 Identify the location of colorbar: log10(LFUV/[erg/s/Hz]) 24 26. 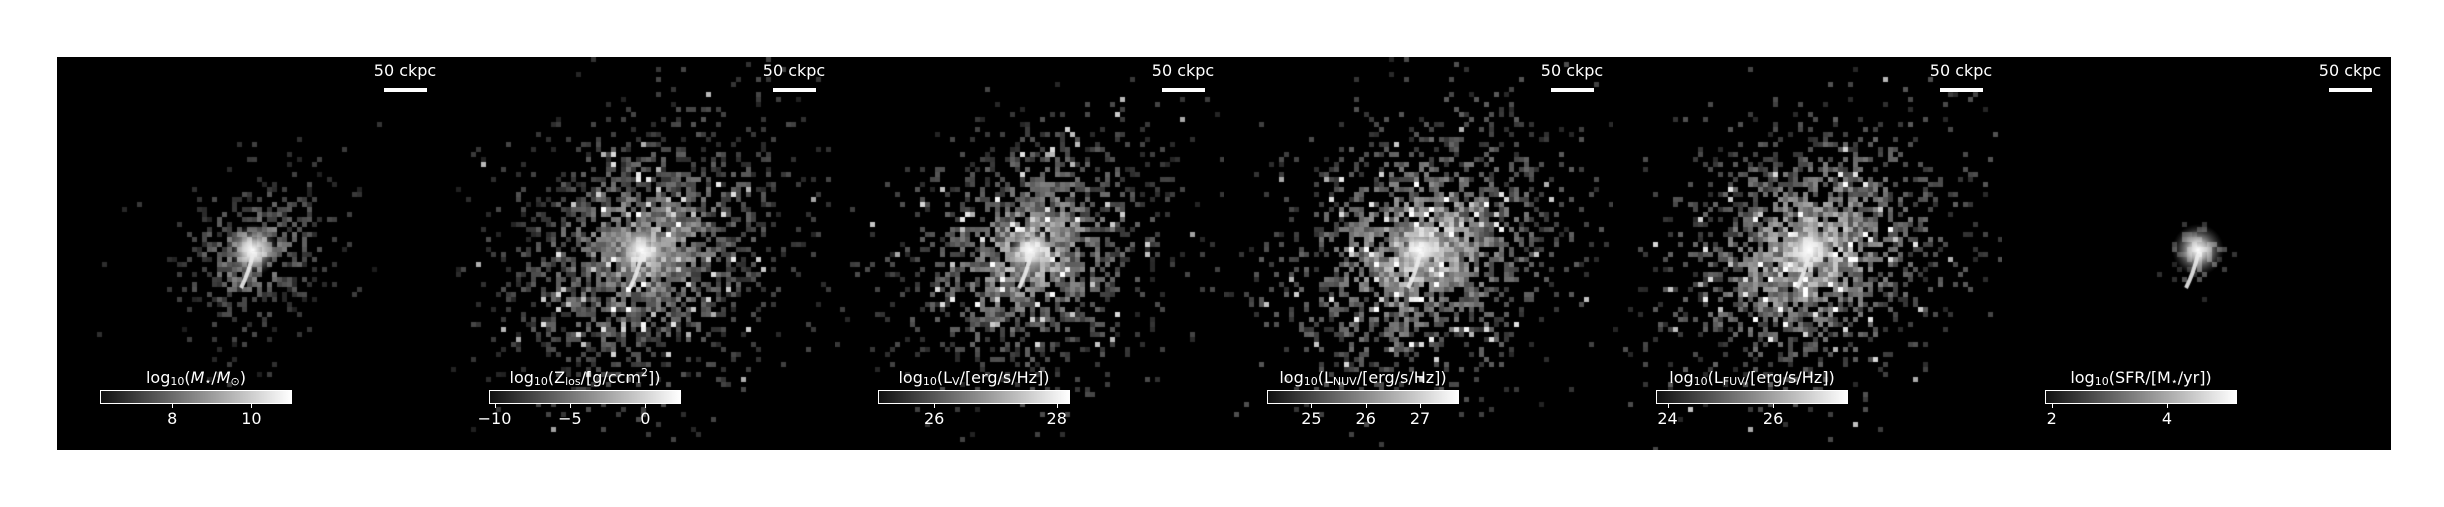
(1752, 398).